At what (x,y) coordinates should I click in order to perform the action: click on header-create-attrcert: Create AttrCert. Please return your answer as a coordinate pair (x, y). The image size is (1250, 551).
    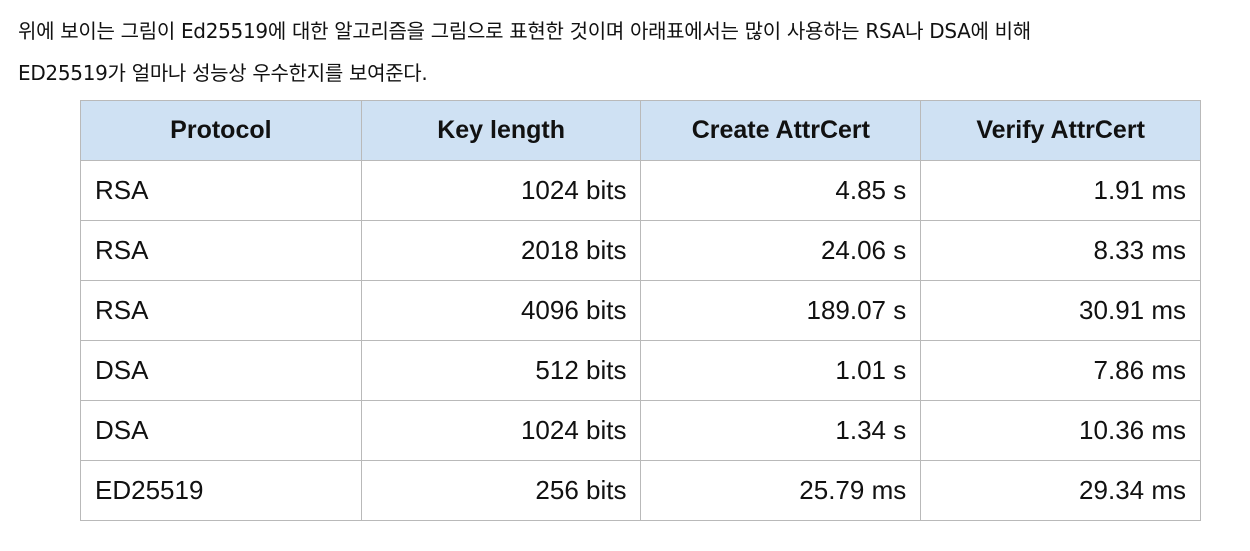
    Looking at the image, I should click on (781, 130).